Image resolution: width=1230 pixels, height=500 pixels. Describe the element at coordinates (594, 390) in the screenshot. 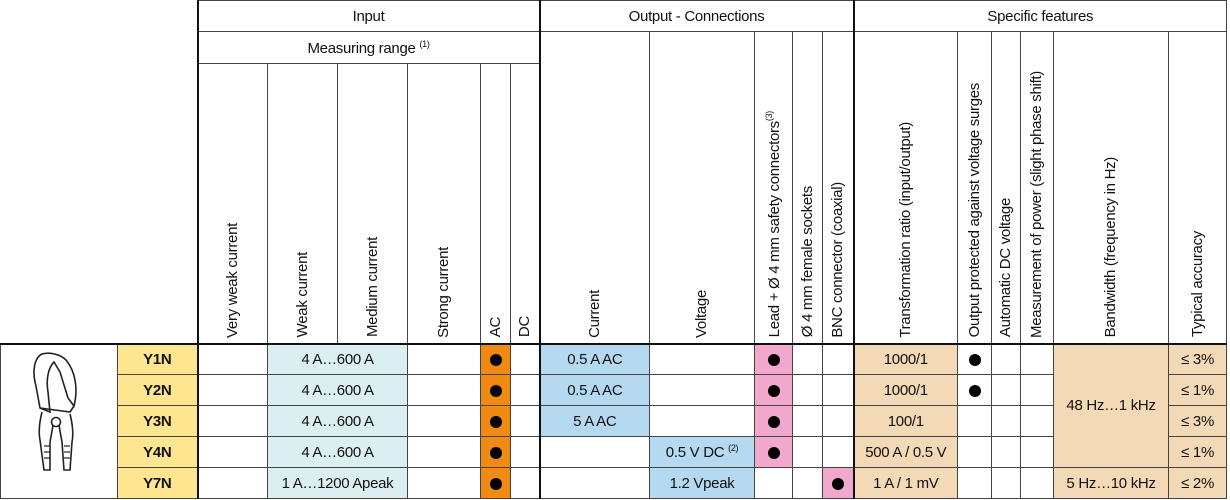

I see `output-current-cell: 0.5 A AC` at that location.